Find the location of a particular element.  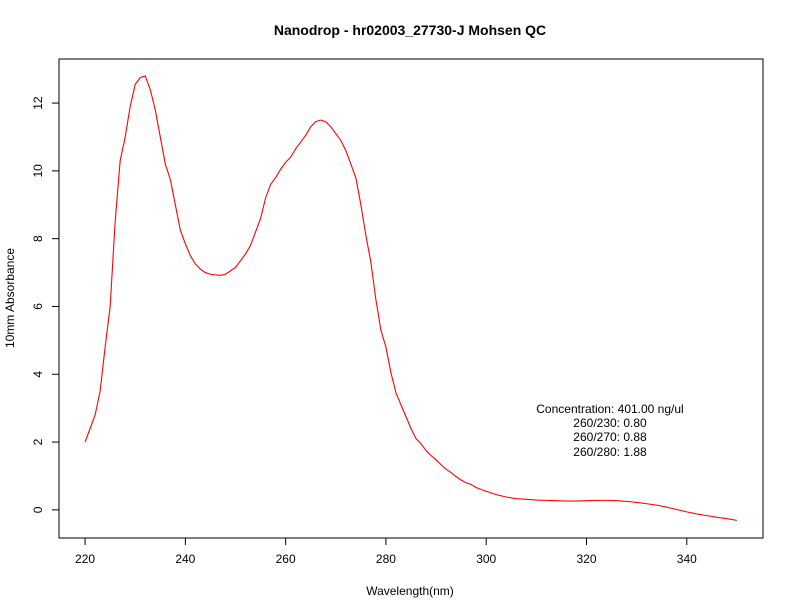

y-tick-label: 8 is located at coordinates (38, 238).